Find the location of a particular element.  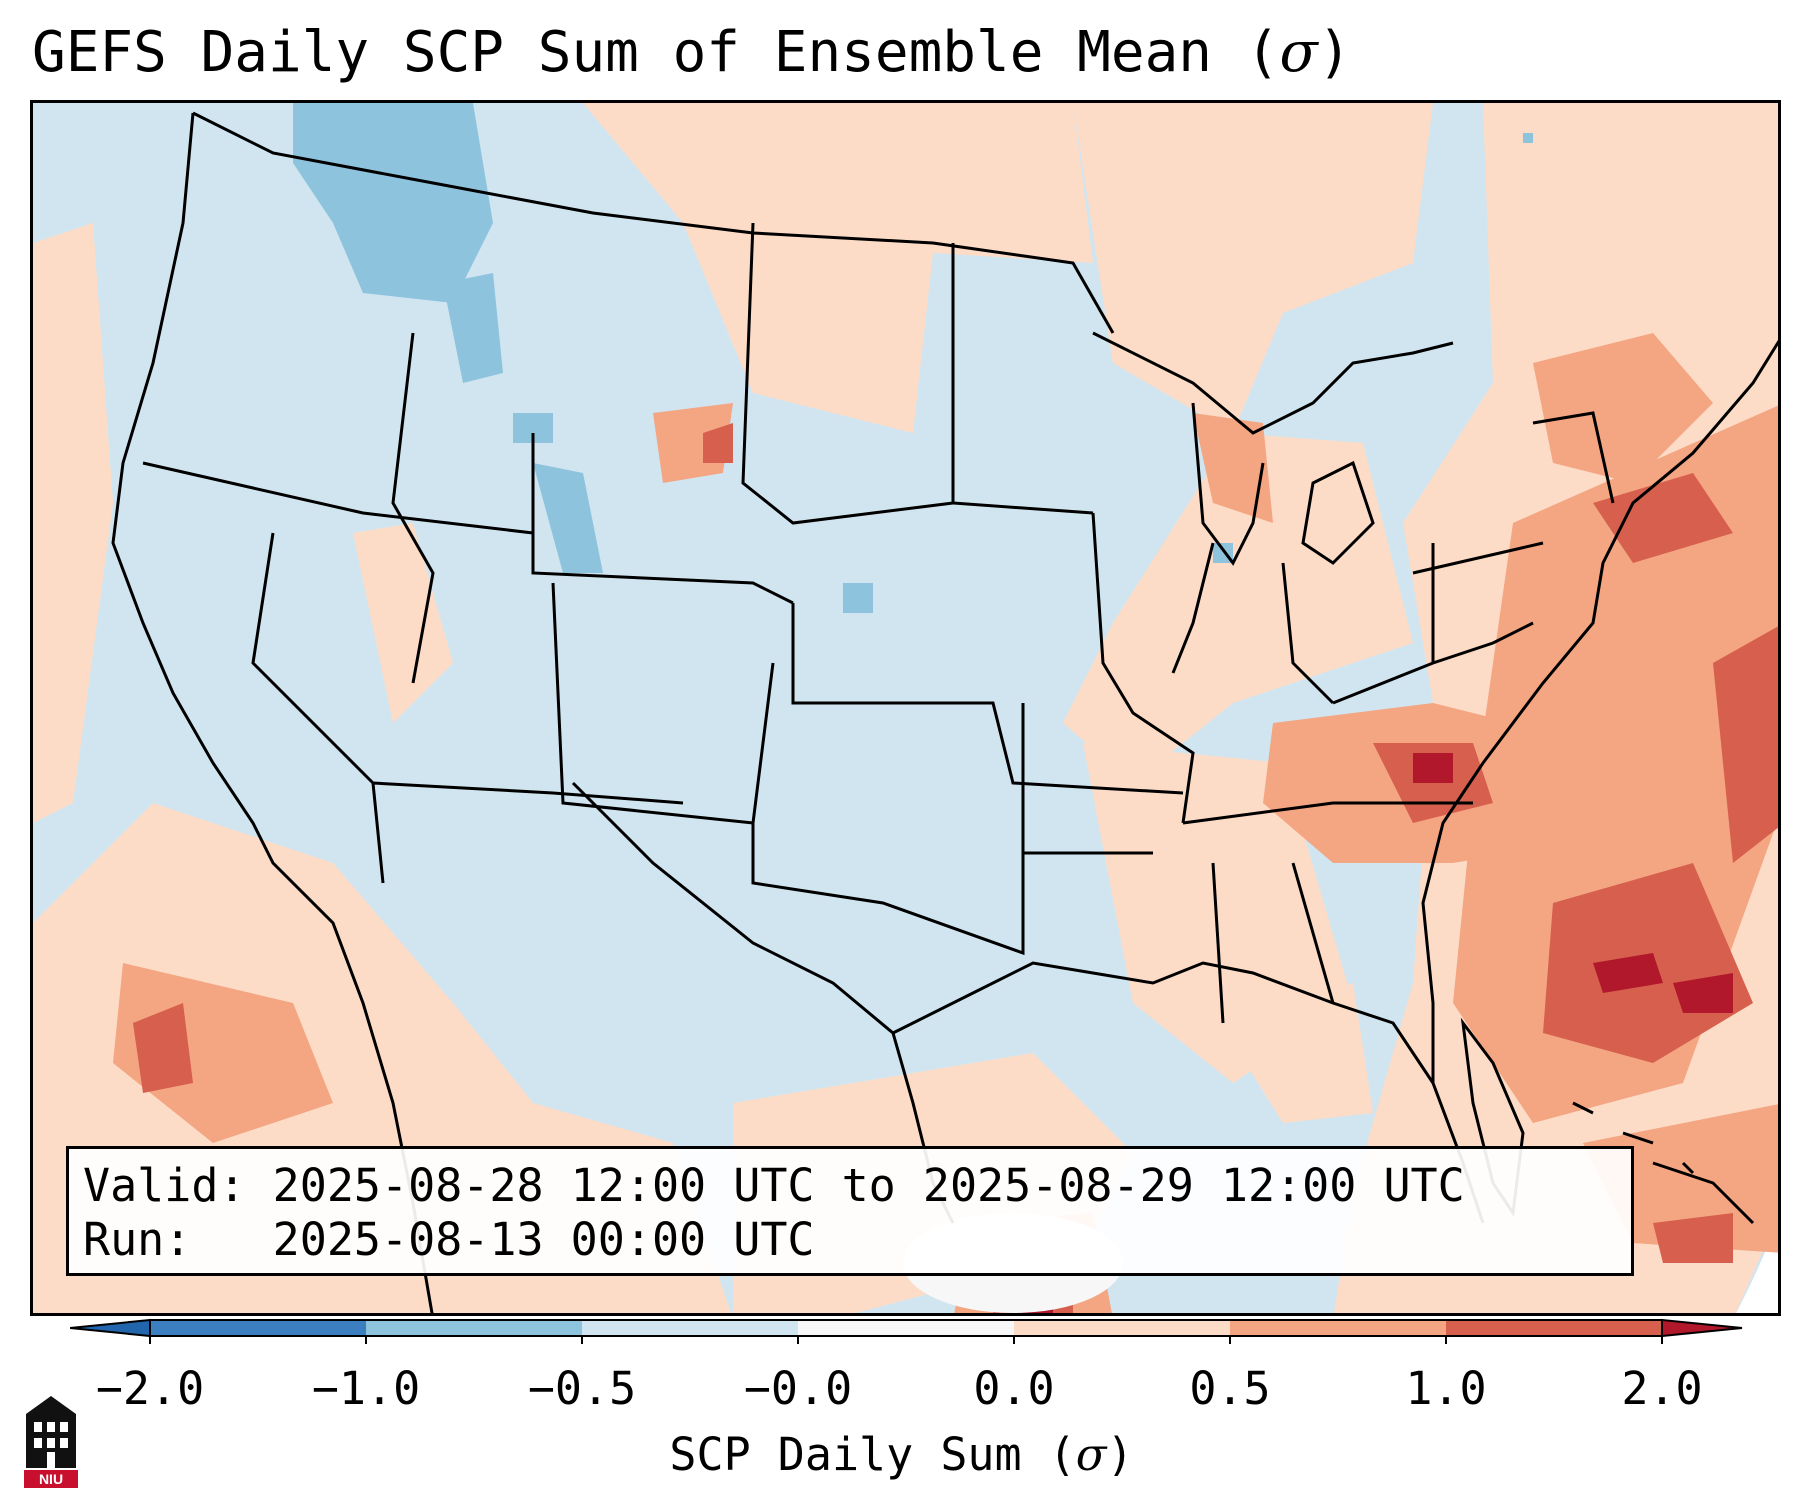

colorbar-tick: 0.0 is located at coordinates (1014, 1388).